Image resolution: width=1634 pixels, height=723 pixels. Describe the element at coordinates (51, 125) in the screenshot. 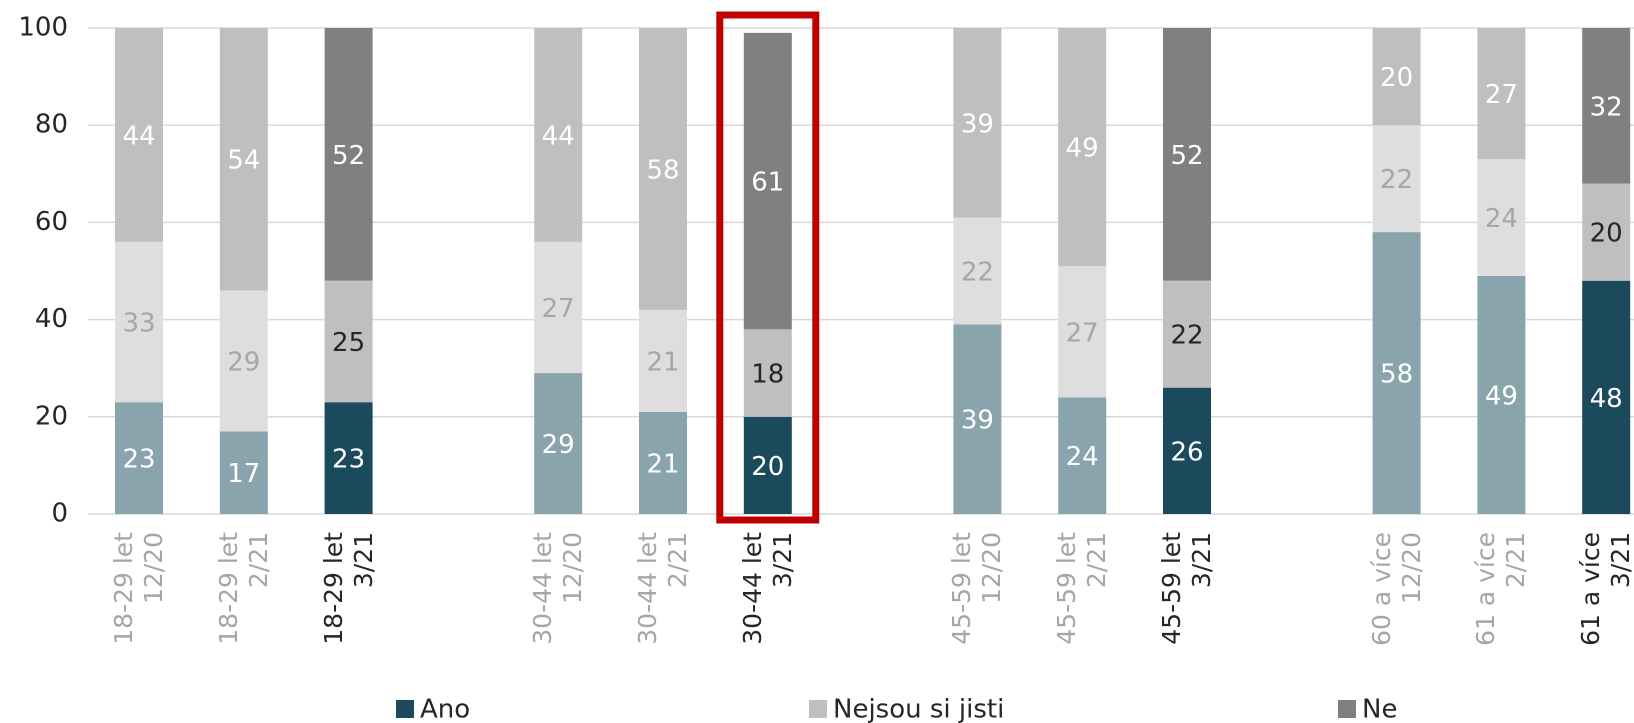

I see `y-tick-label: 80` at that location.